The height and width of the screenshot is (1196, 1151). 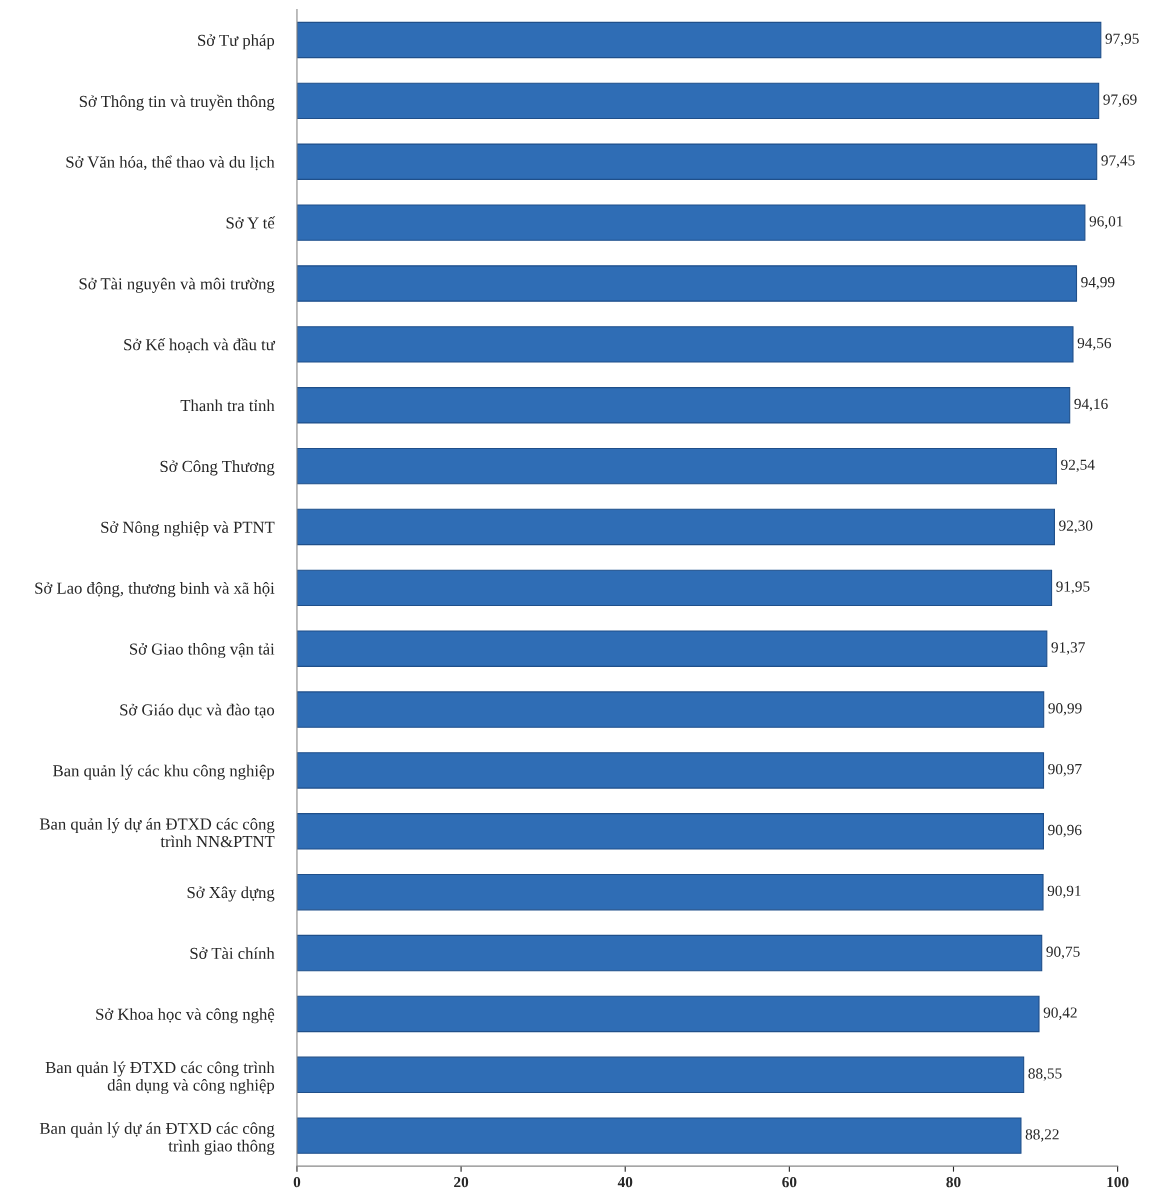 What do you see at coordinates (1076, 526) in the screenshot?
I see `data-label: 92,30` at bounding box center [1076, 526].